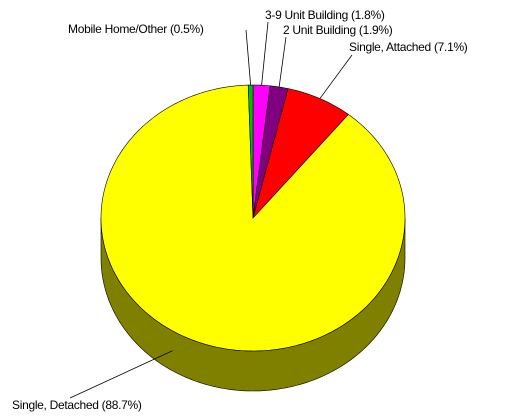 Image resolution: width=508 pixels, height=420 pixels. I want to click on slice-label: 3-9 Unit Building (1.8%), so click(325, 15).